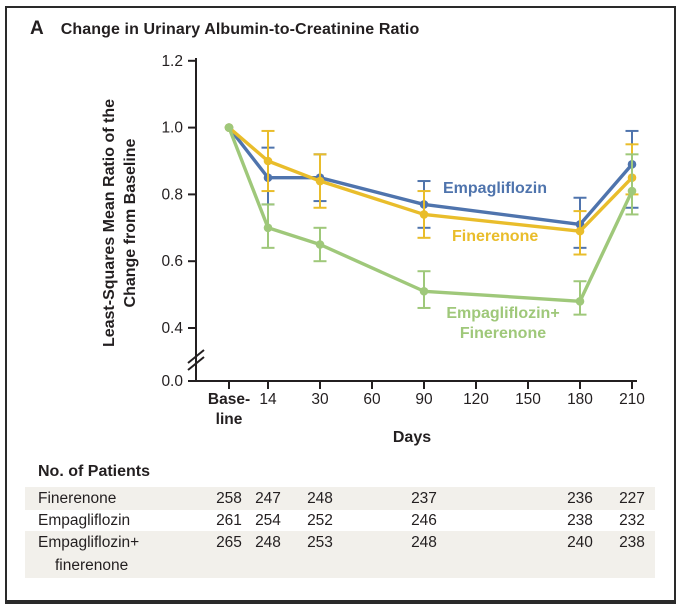  I want to click on table-row-label: Finerenone, so click(77, 498).